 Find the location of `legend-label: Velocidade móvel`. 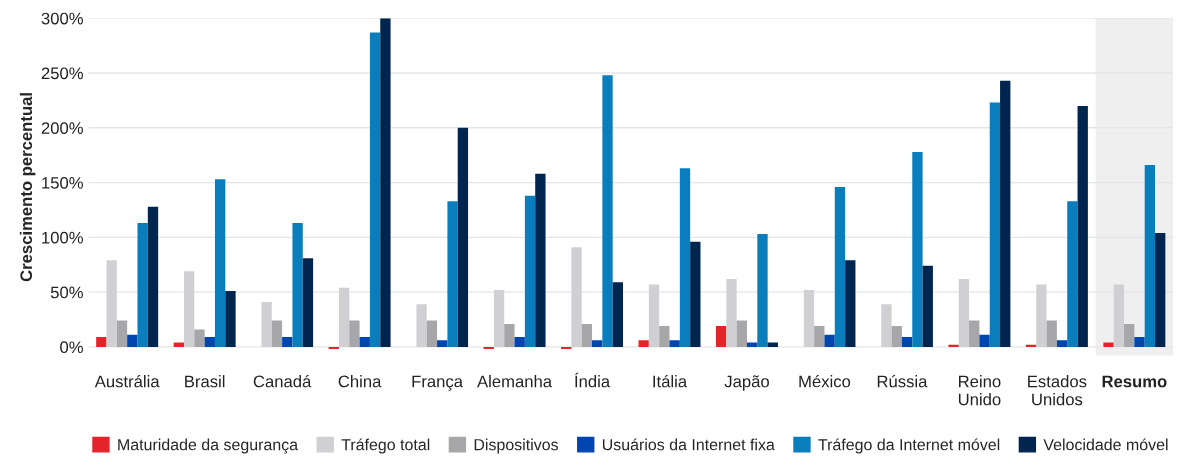

legend-label: Velocidade móvel is located at coordinates (1105, 444).